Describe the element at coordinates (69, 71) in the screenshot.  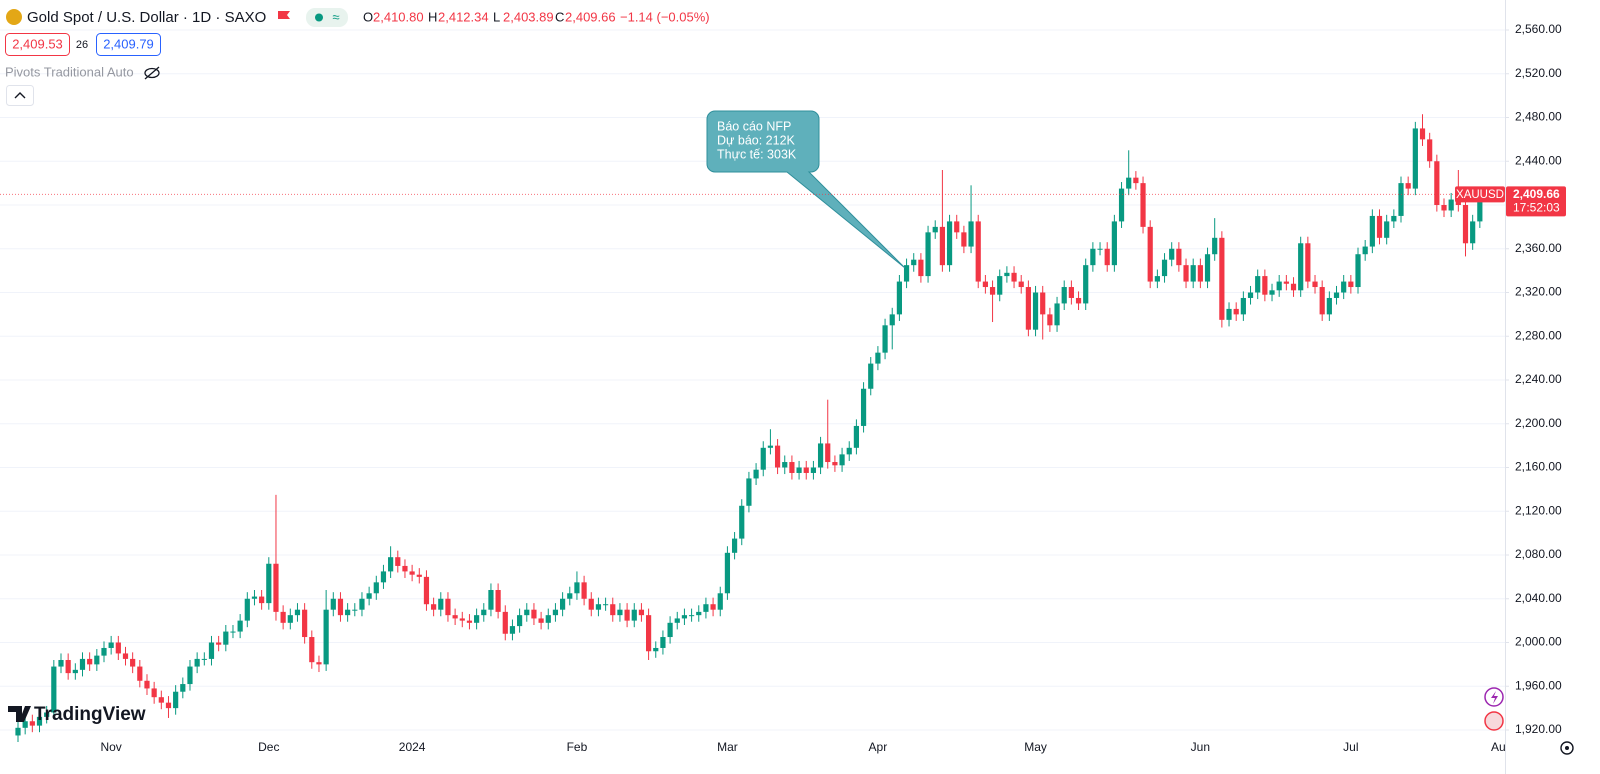
I see `indicator-name: Pivots Traditional Auto` at that location.